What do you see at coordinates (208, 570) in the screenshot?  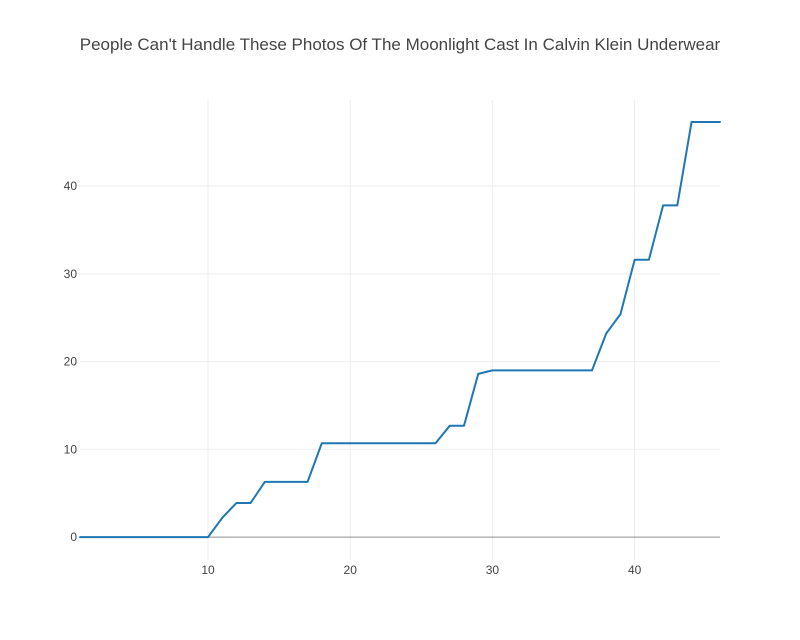 I see `x-tick-label: 10` at bounding box center [208, 570].